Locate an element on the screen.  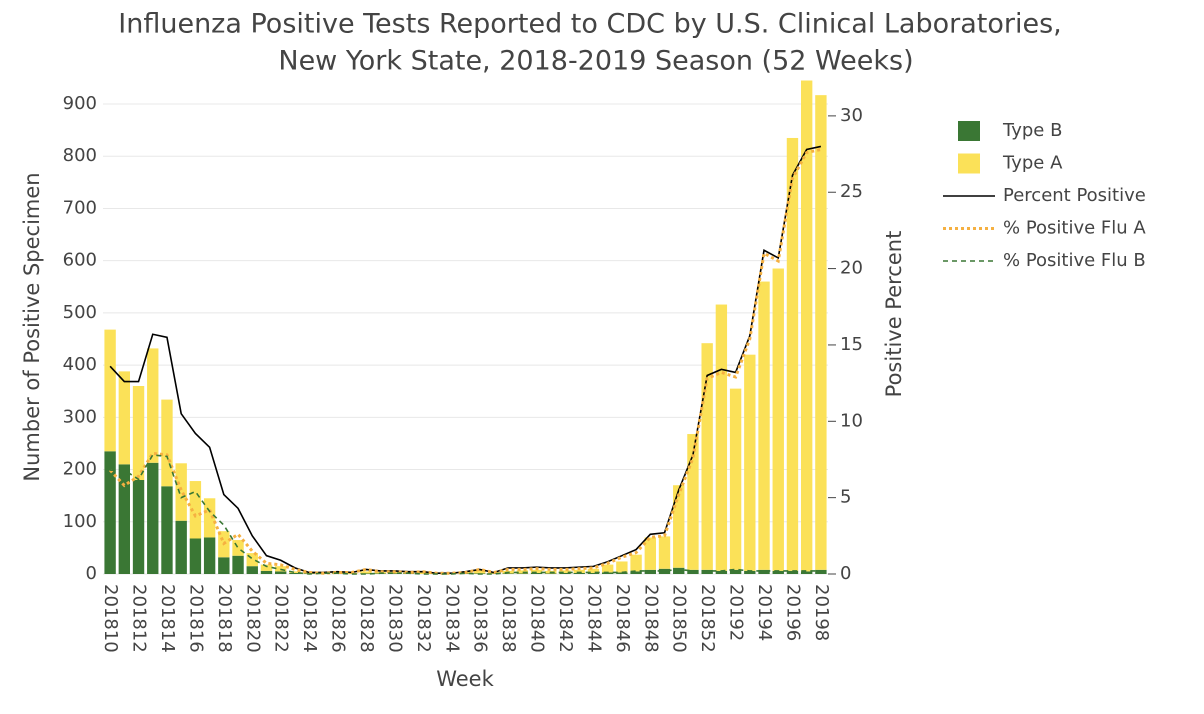
y2-tick-label: 30 is located at coordinates (851, 115).